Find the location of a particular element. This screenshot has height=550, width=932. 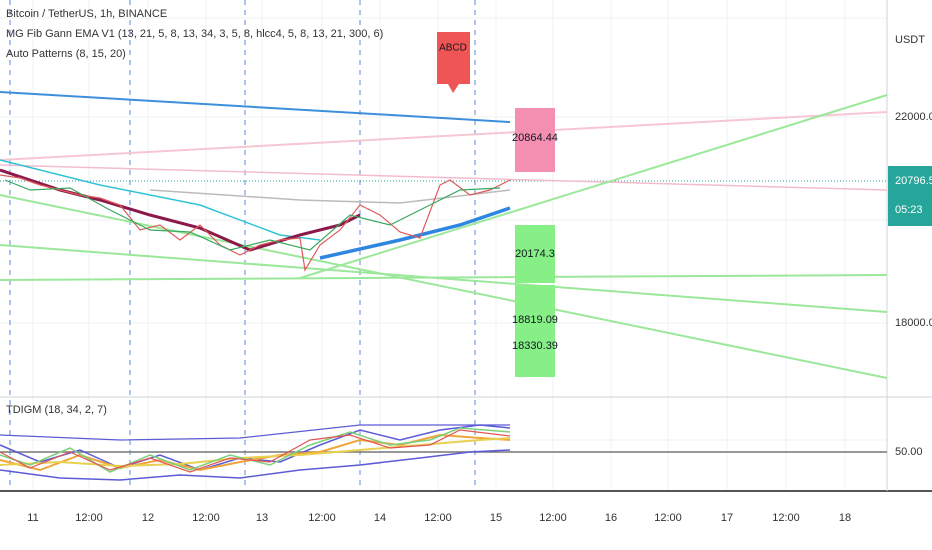

price-label: 20174.3 is located at coordinates (535, 254).